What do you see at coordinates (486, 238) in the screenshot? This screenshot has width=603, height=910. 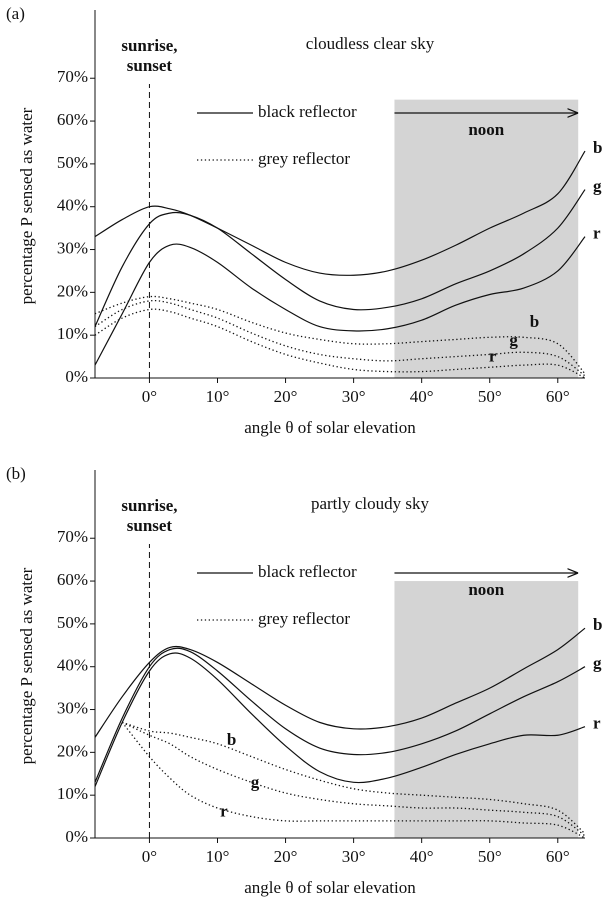 I see `noon-region` at bounding box center [486, 238].